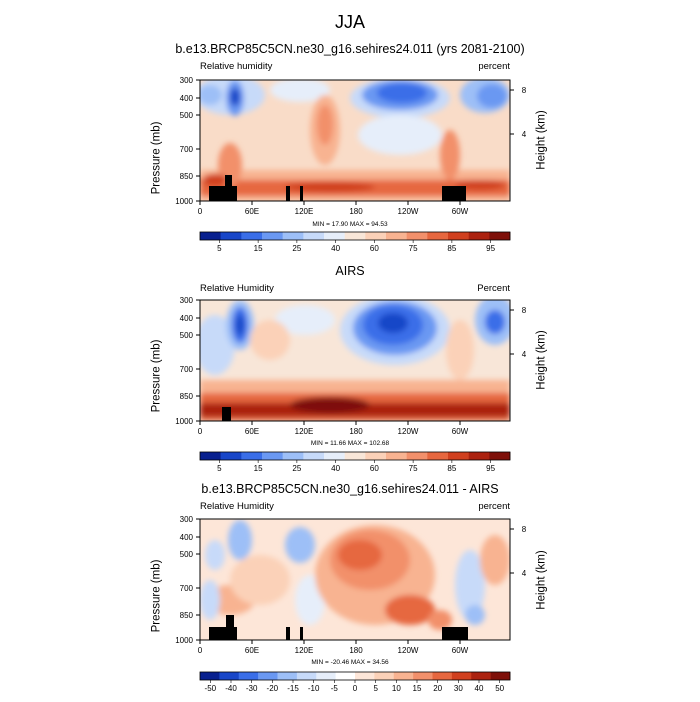  What do you see at coordinates (490, 468) in the screenshot?
I see `colorbar-label: 95` at bounding box center [490, 468].